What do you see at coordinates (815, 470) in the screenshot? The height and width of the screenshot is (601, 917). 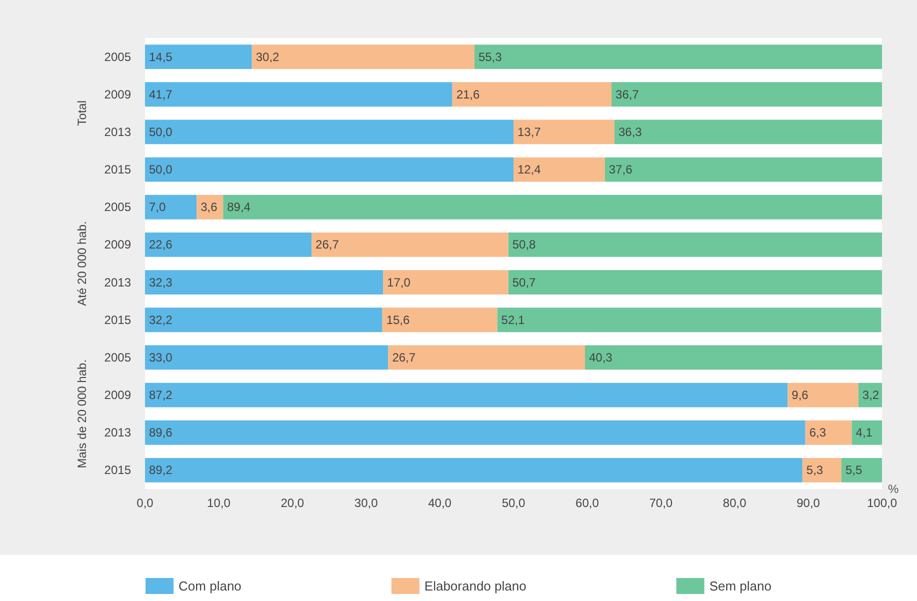 I see `data-label: 5,3` at bounding box center [815, 470].